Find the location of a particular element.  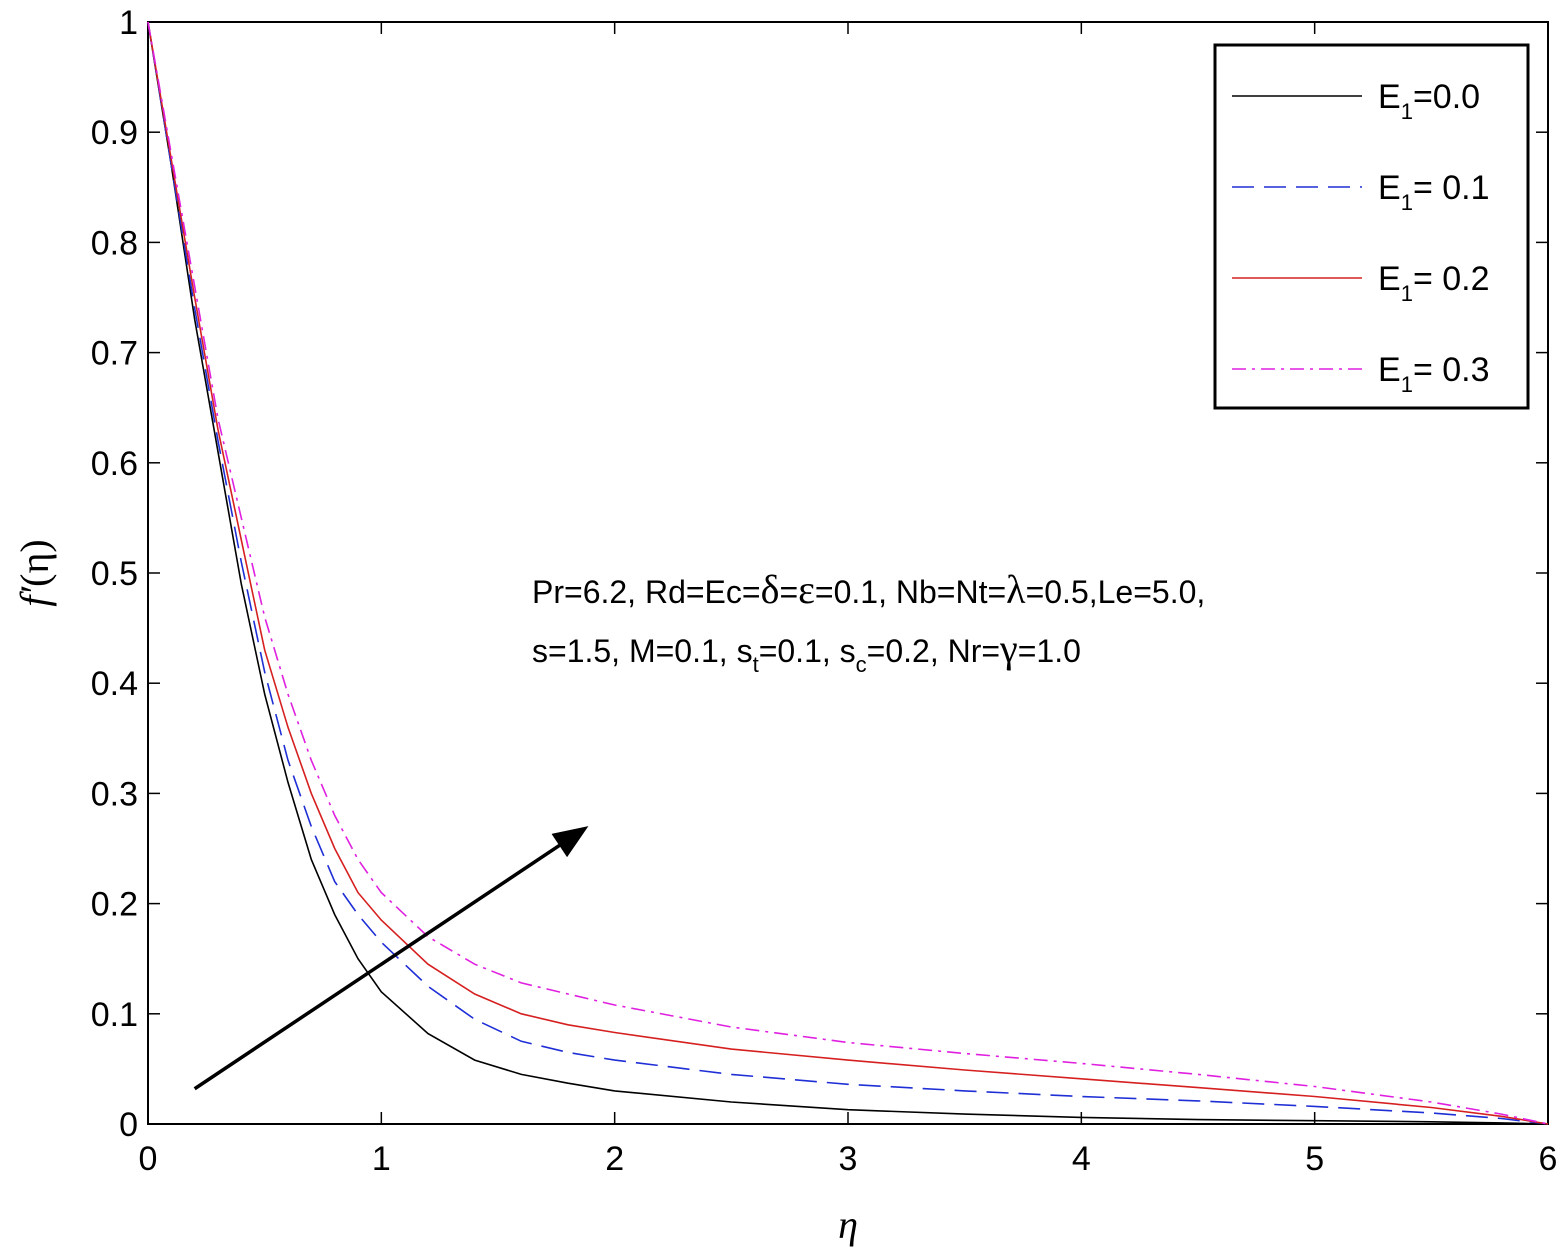

x-tick-label: 5 is located at coordinates (1314, 1159).